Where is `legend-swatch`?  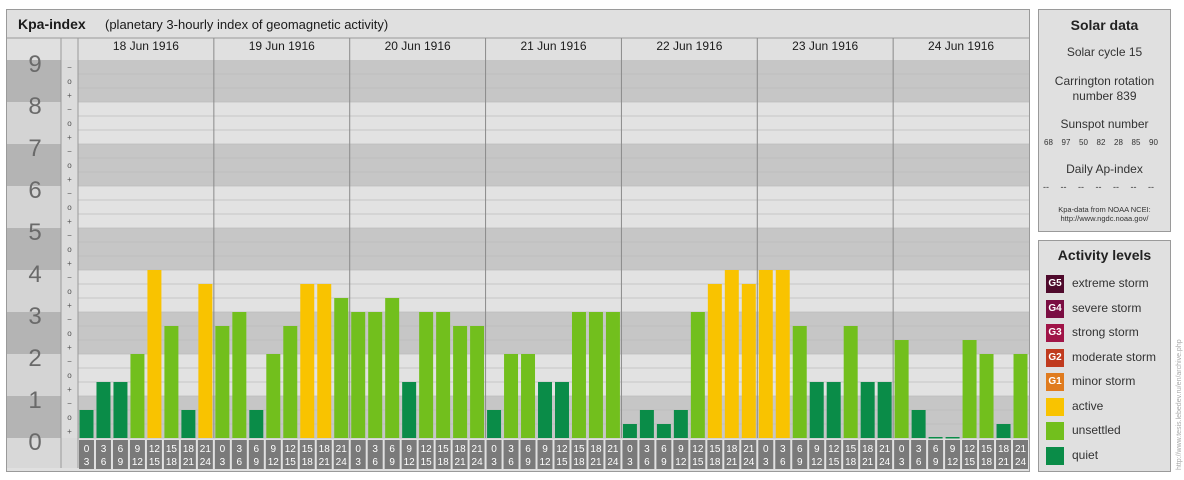
legend-swatch is located at coordinates (1055, 406).